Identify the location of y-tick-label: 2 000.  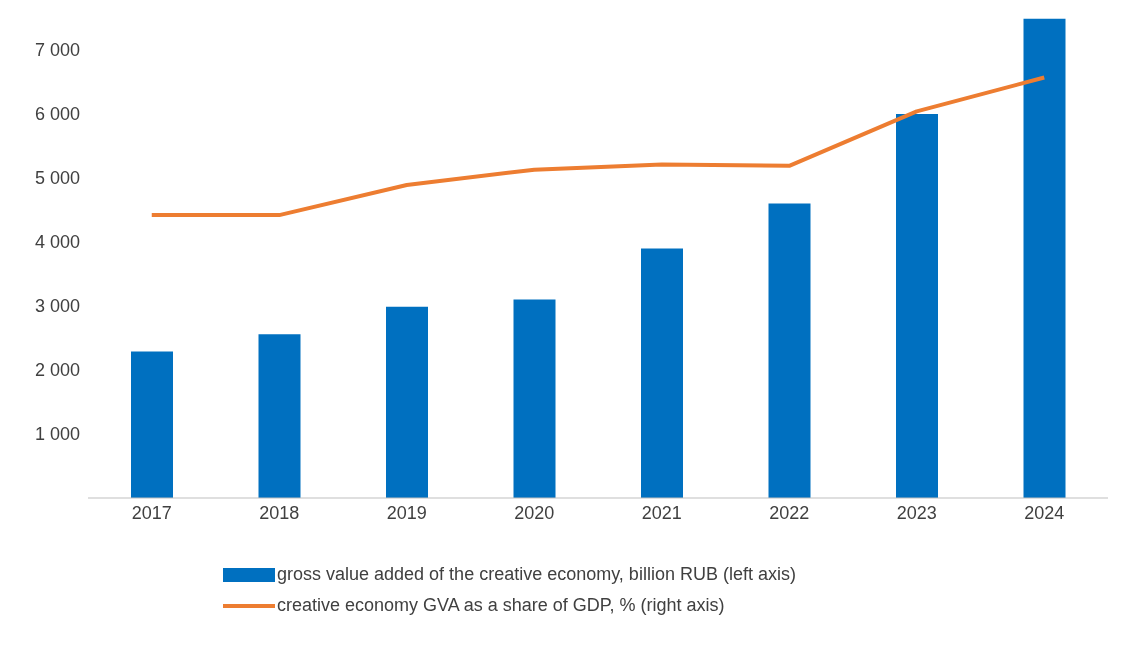
(57, 370).